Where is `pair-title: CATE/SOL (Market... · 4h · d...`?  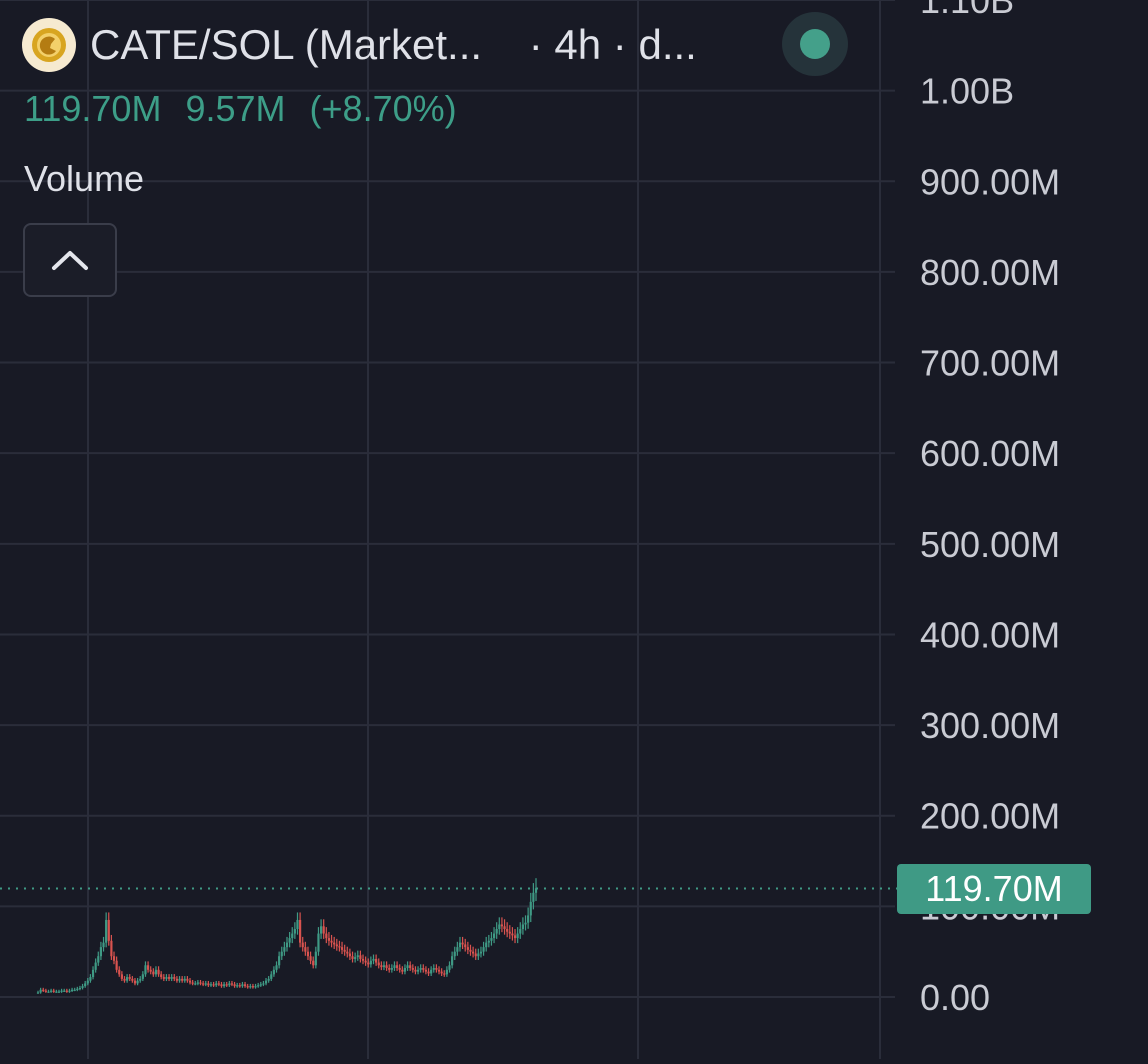
pair-title: CATE/SOL (Market... · 4h · d... is located at coordinates (393, 45).